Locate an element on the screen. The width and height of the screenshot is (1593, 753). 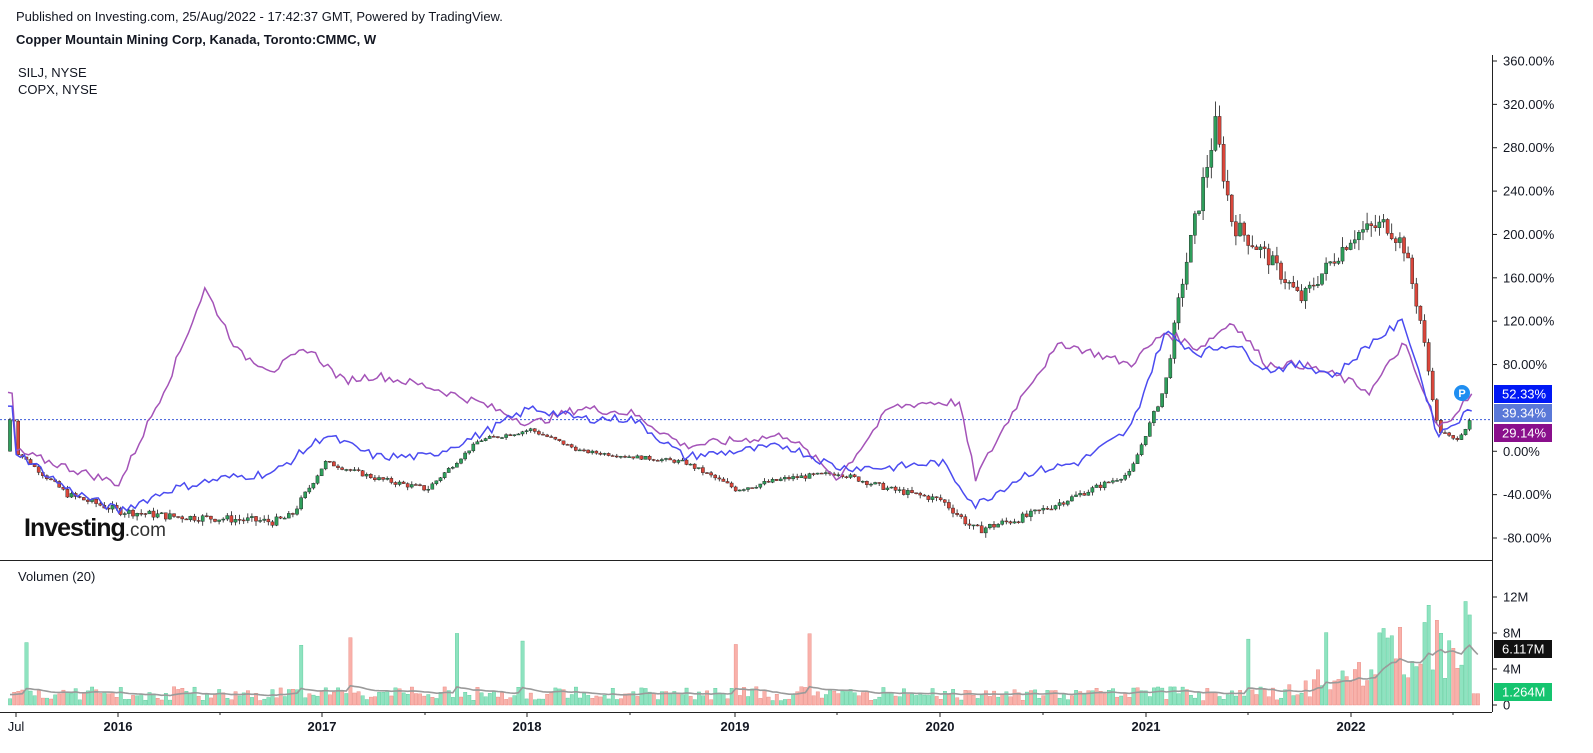
vol-last-label-bg is located at coordinates (1523, 692).